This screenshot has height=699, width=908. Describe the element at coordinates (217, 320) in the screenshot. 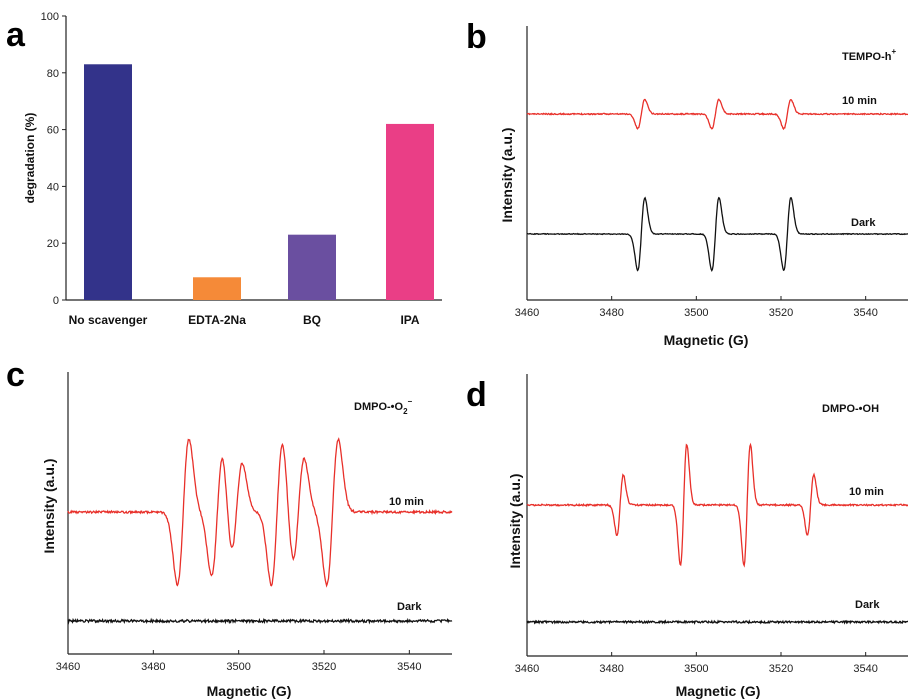

I see `panel-a-category-label: EDTA-2Na` at that location.